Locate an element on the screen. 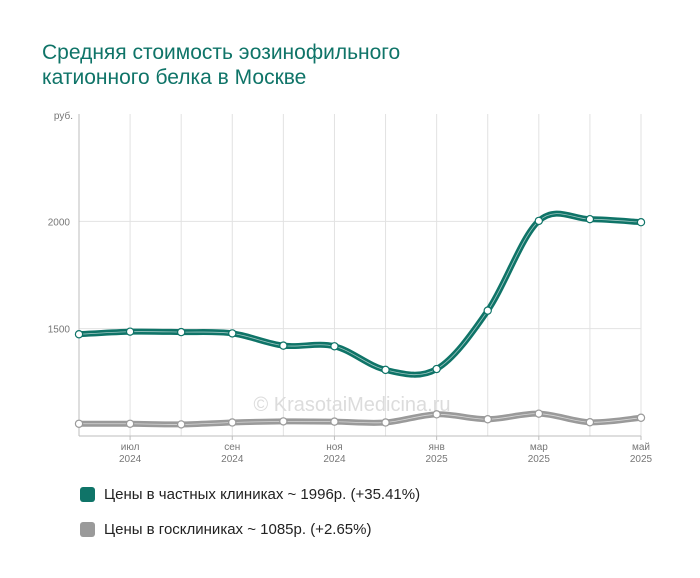  y-tick-label: 2000 is located at coordinates (59, 222).